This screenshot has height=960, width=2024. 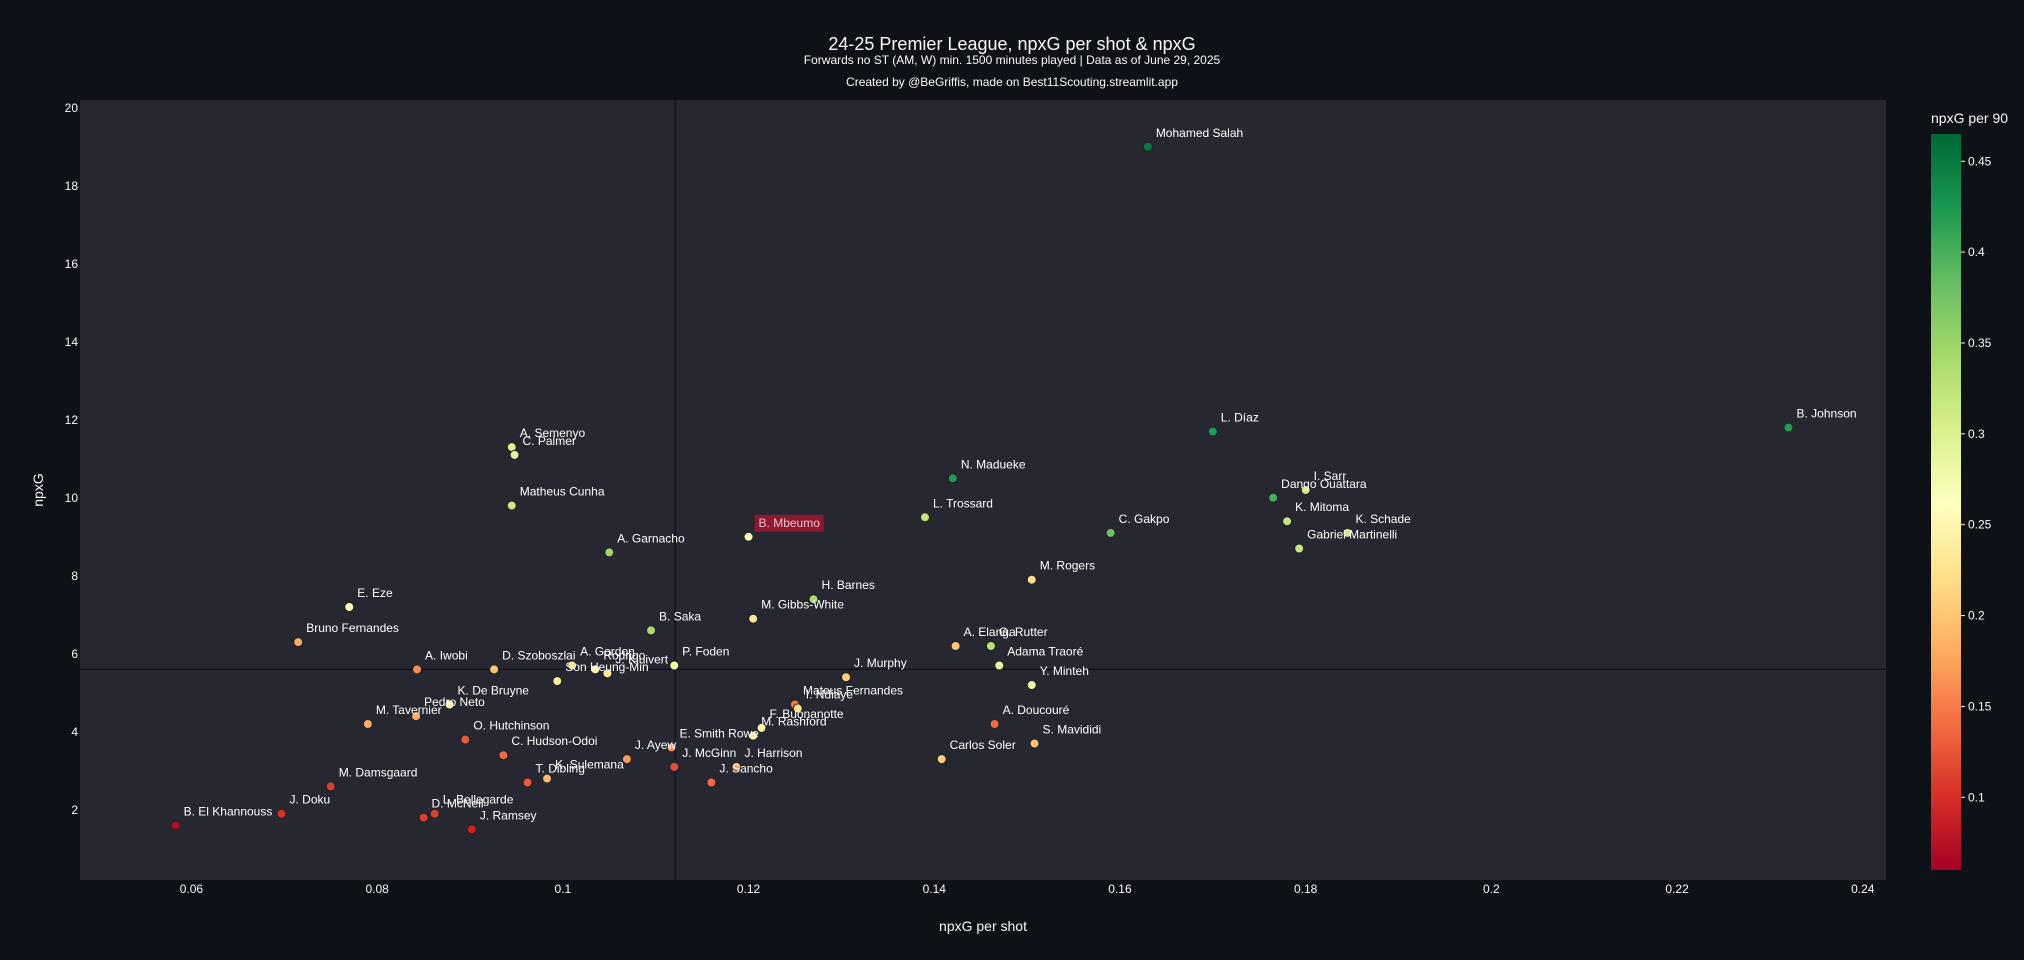 What do you see at coordinates (990, 632) in the screenshot?
I see `point-label: A. Elanga` at bounding box center [990, 632].